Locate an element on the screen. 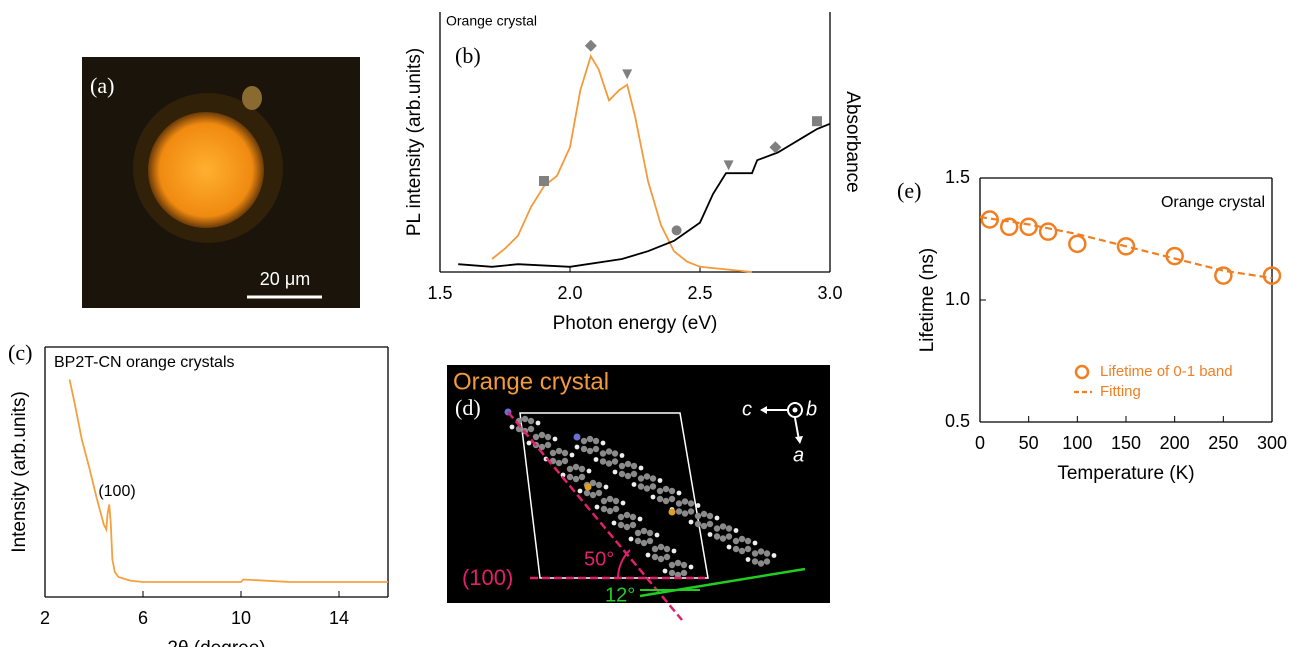 The width and height of the screenshot is (1290, 647). scale-bar-label: 20 μm is located at coordinates (285, 279).